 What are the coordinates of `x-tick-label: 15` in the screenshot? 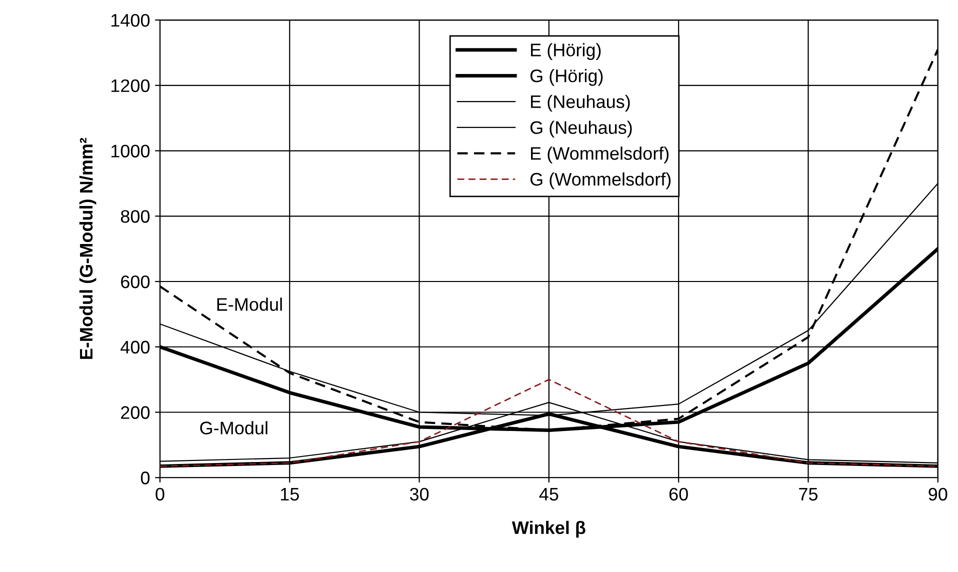 It's located at (289, 494).